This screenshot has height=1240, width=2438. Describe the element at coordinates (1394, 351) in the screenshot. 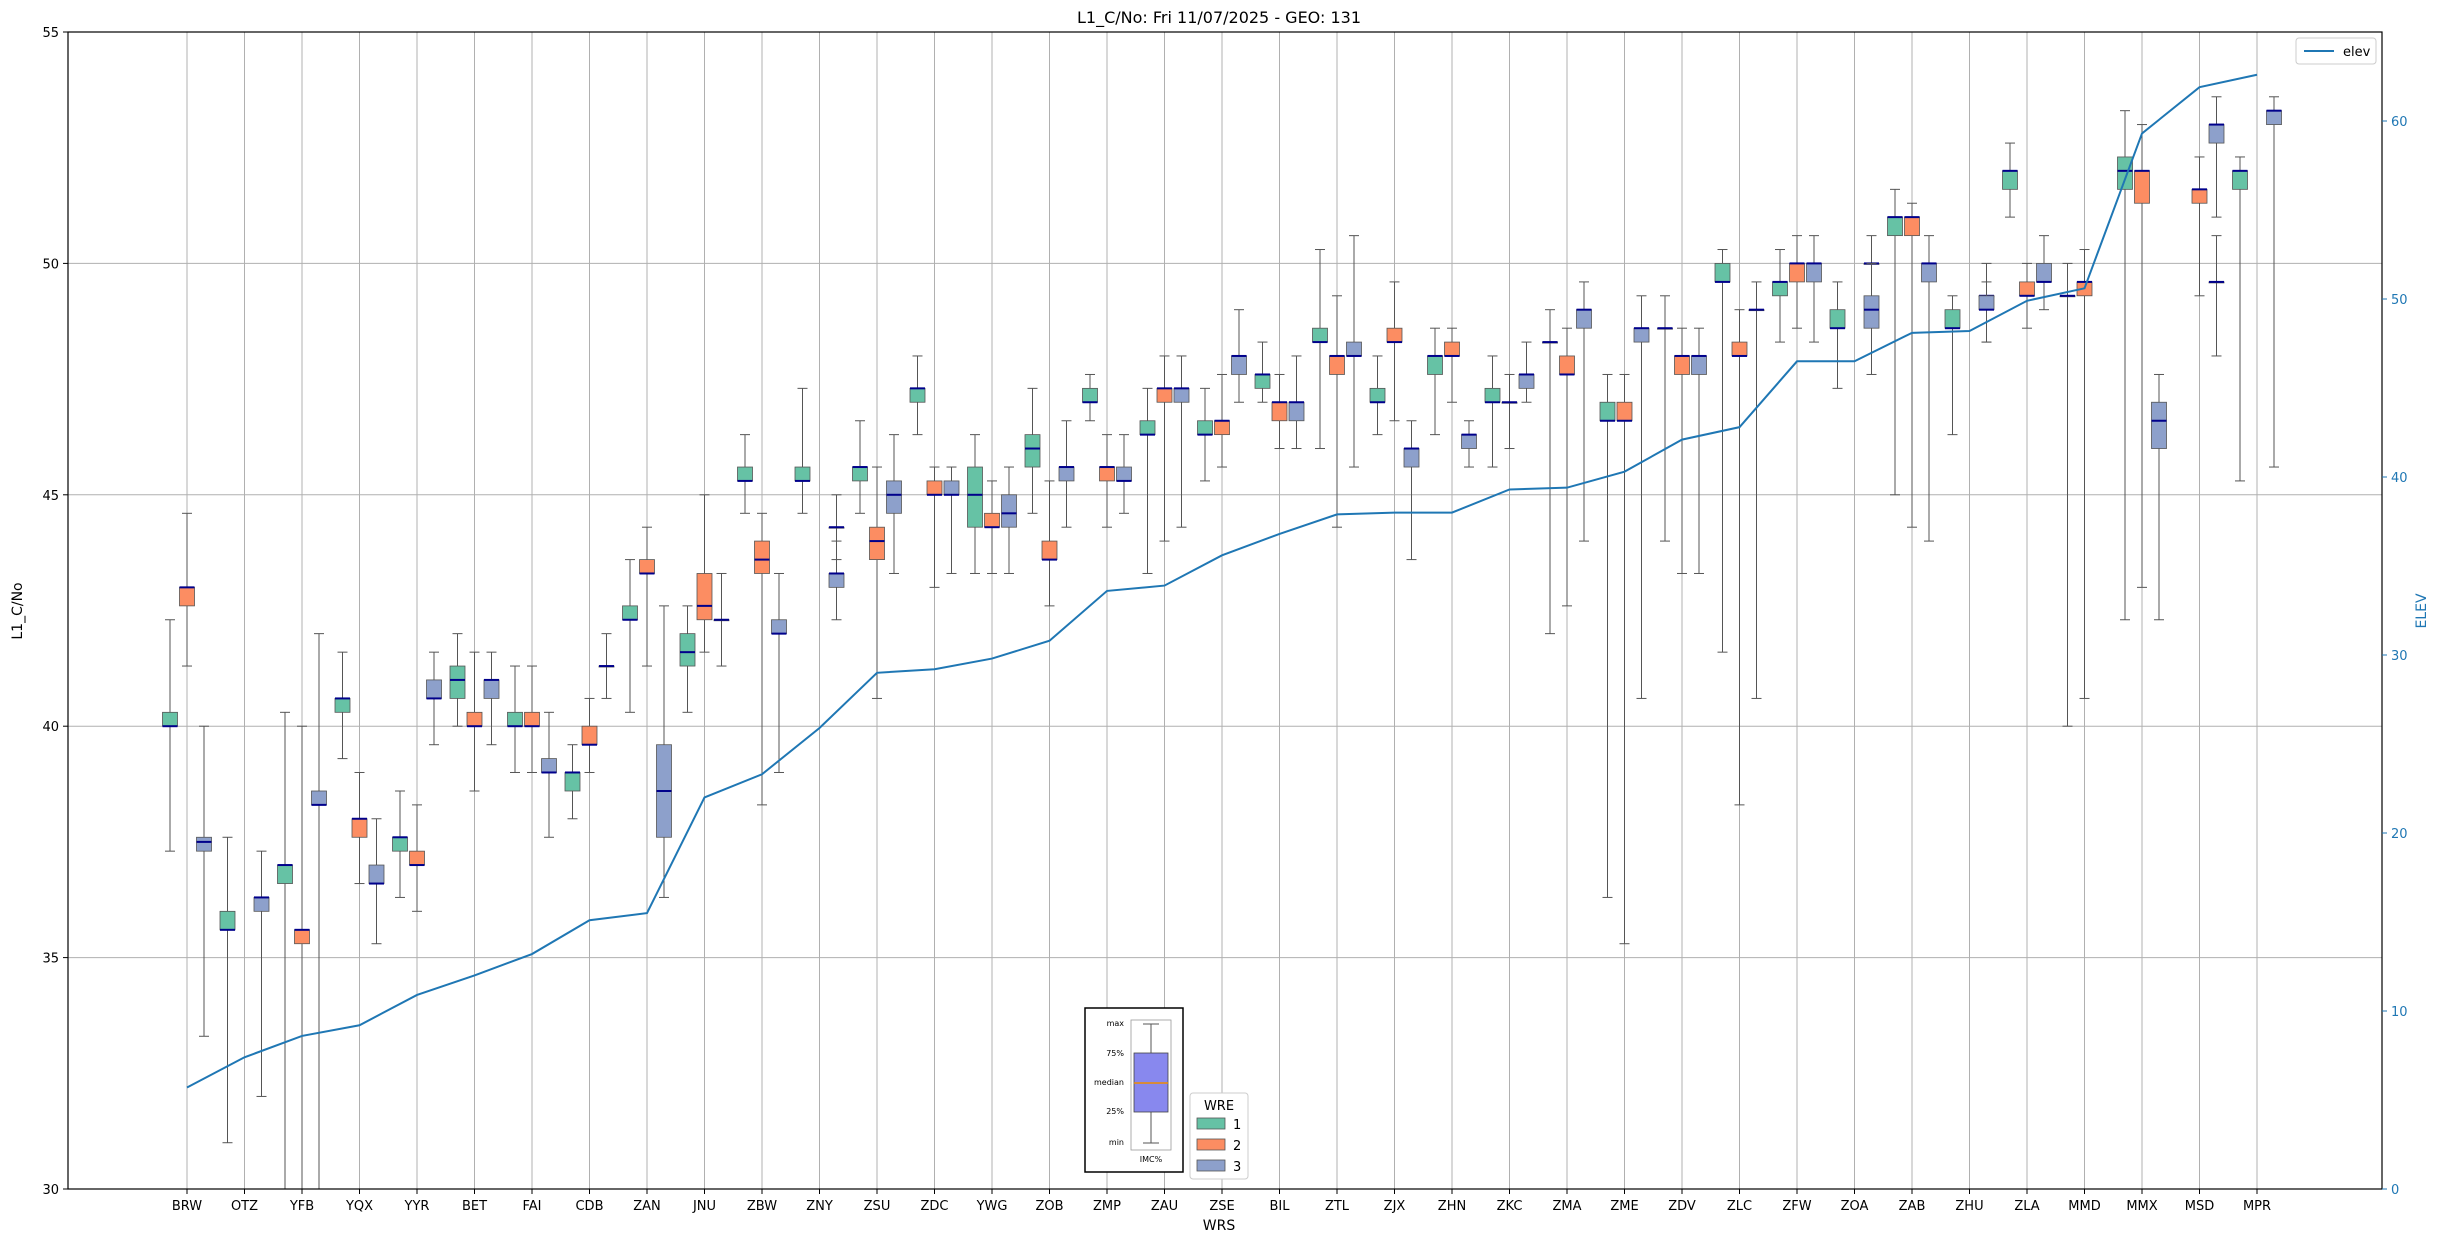

I see `box-ZJX-wre2` at that location.